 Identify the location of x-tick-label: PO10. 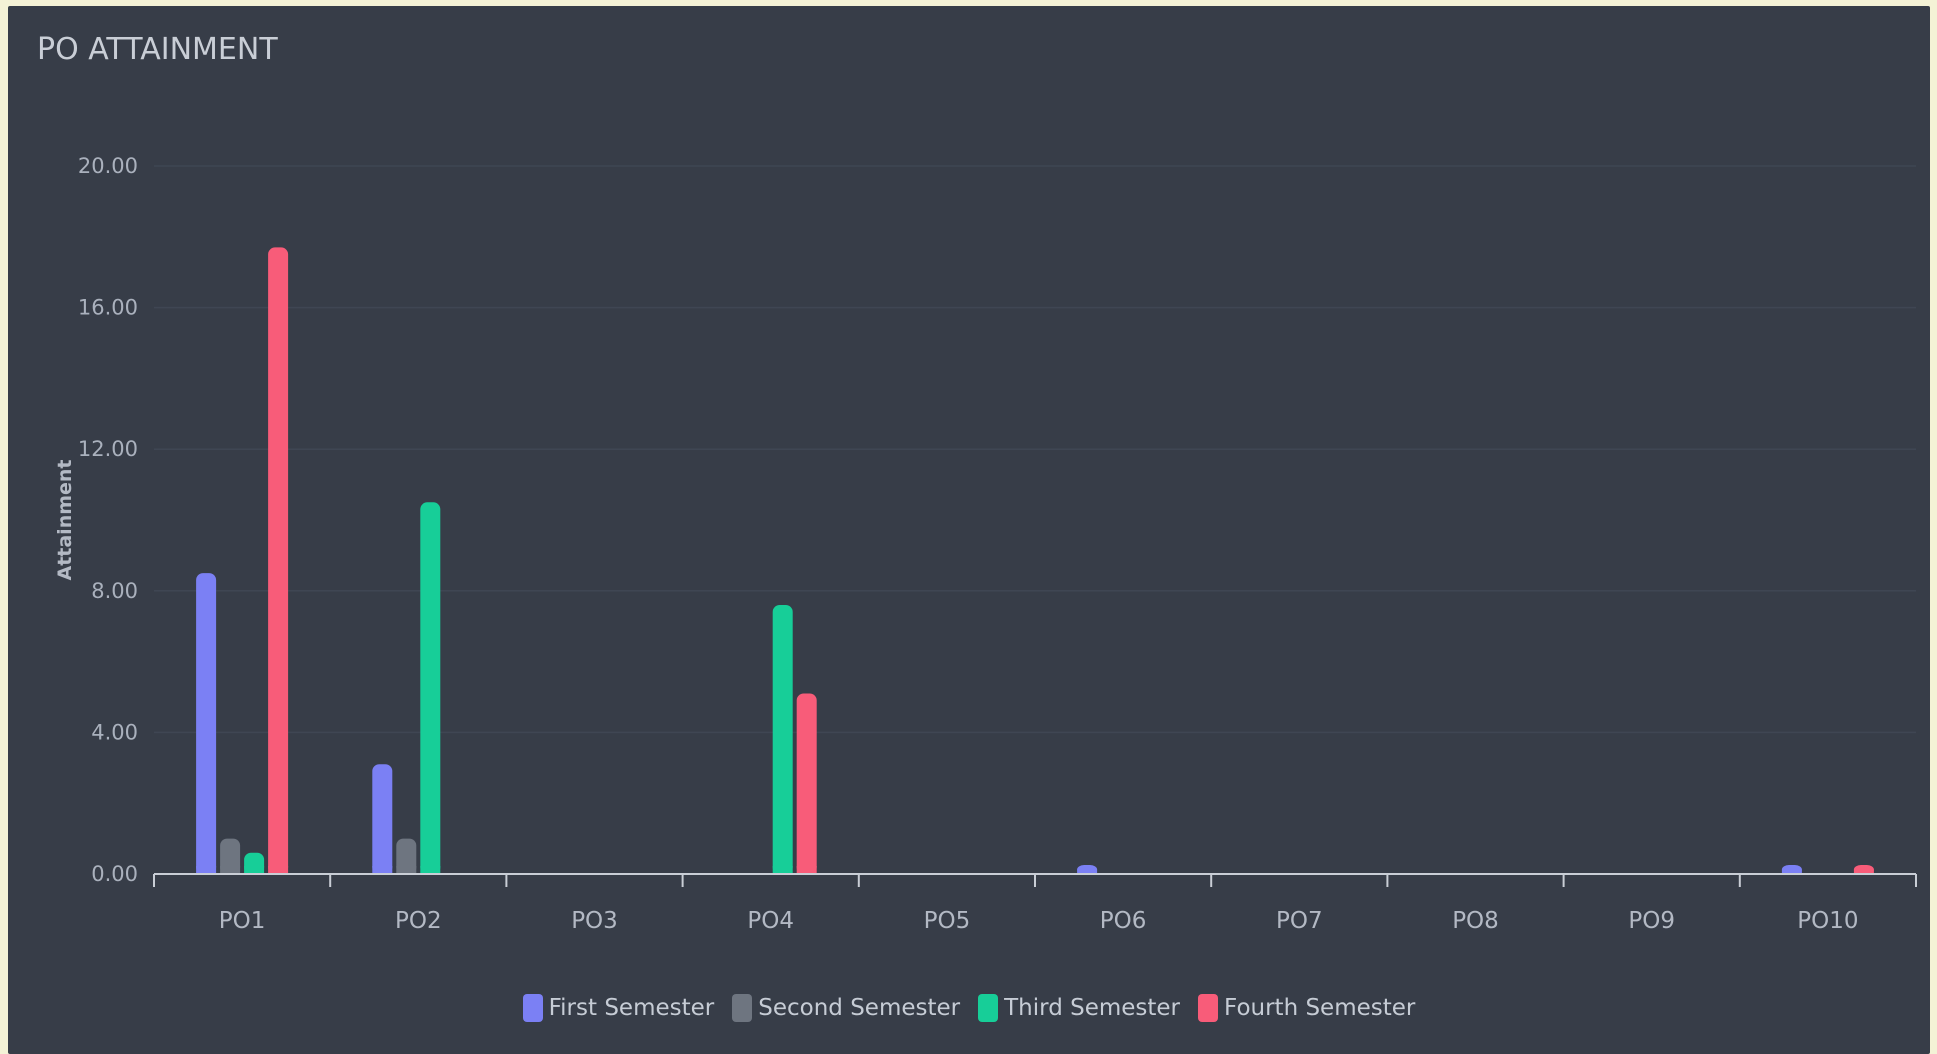
(1827, 921).